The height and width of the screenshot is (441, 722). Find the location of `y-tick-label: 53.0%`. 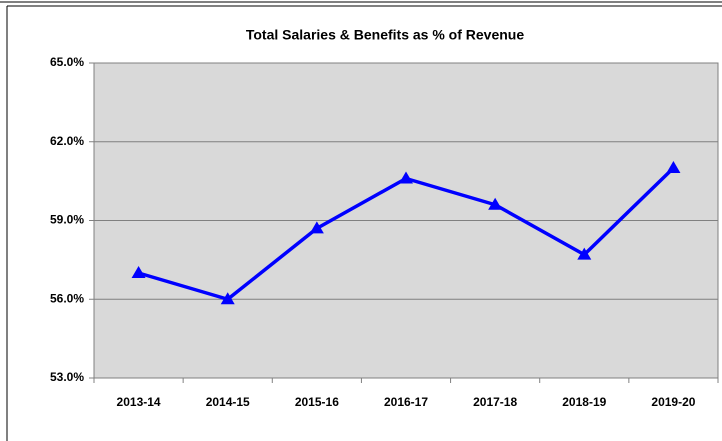

y-tick-label: 53.0% is located at coordinates (67, 377).